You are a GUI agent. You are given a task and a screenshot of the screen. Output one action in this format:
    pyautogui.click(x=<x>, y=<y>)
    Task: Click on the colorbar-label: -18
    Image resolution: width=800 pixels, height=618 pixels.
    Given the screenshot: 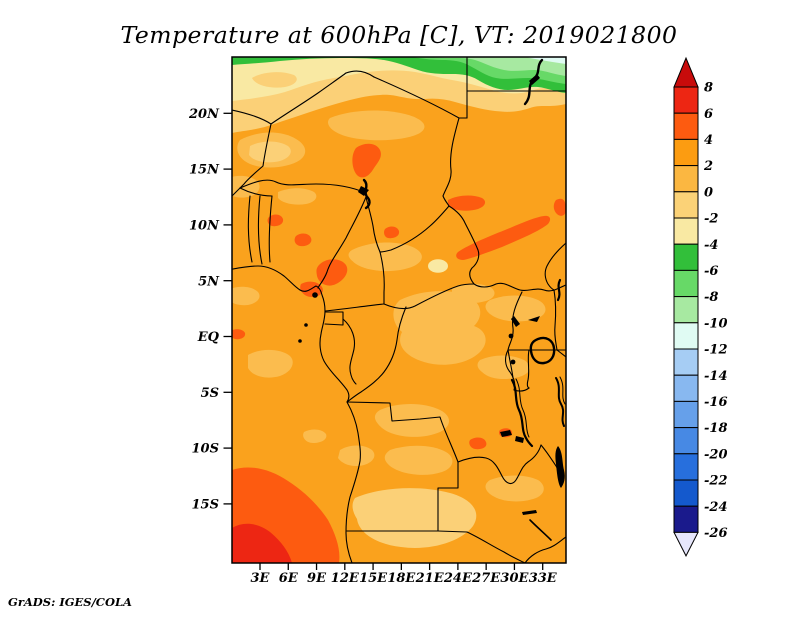 What is the action you would take?
    pyautogui.click(x=716, y=428)
    